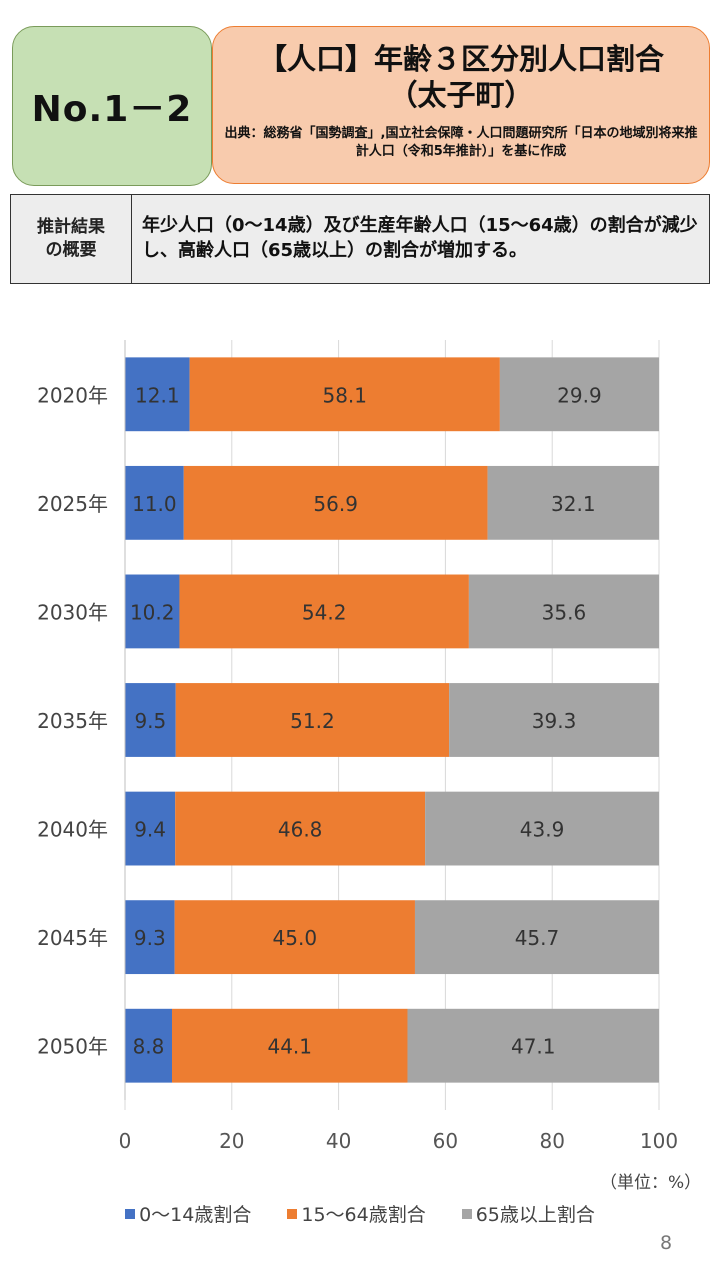 This screenshot has width=720, height=1280. What do you see at coordinates (72, 395) in the screenshot?
I see `category-label: 2020年` at bounding box center [72, 395].